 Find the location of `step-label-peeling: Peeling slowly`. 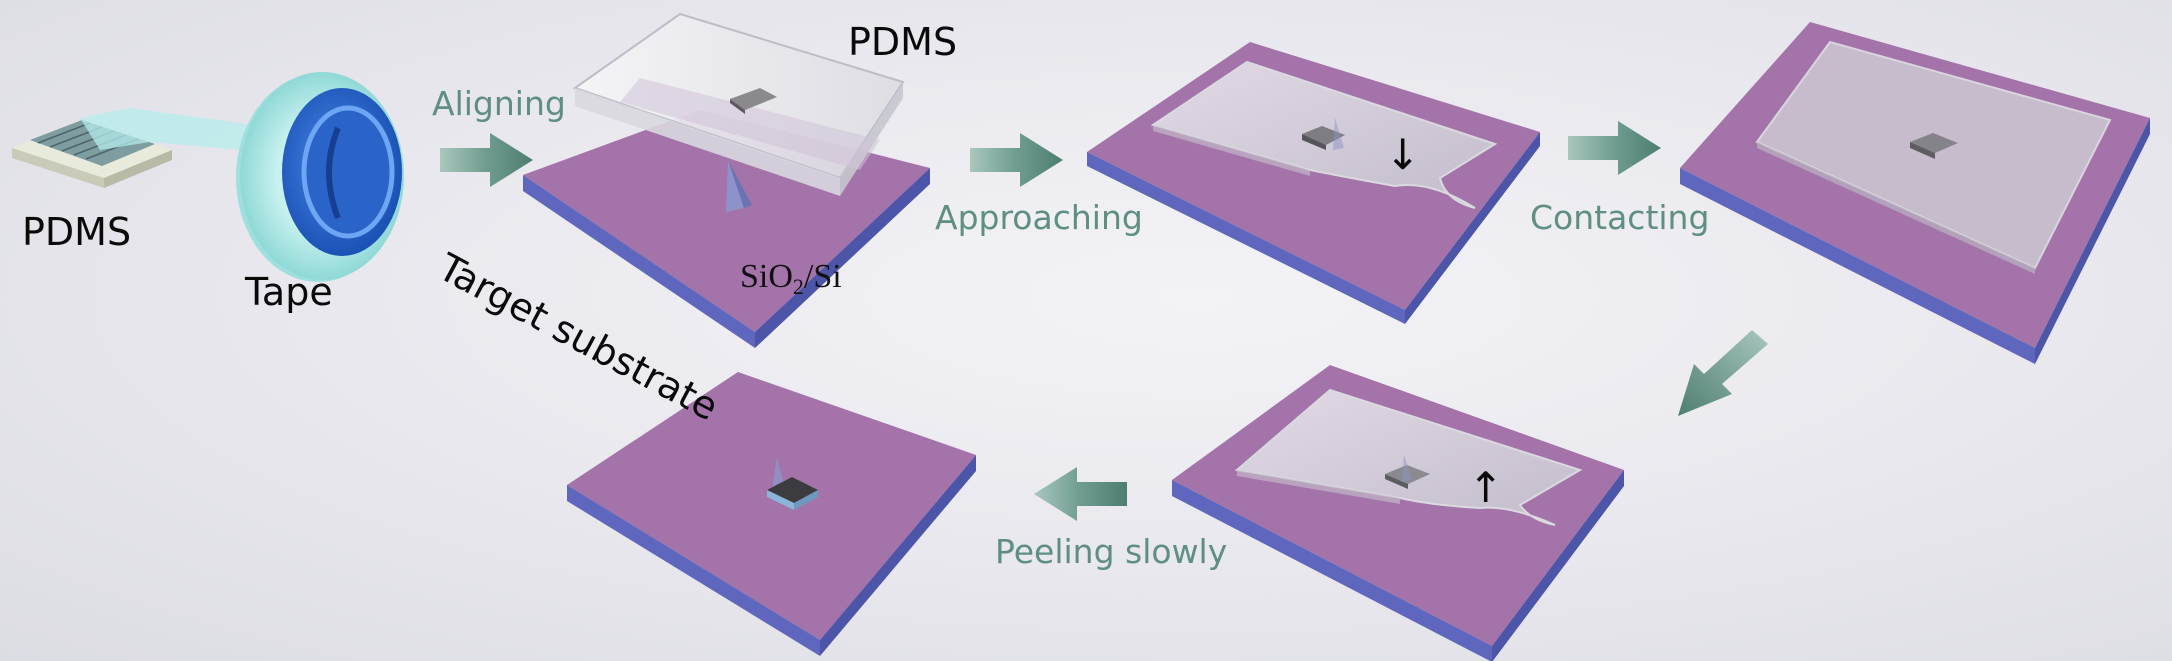

step-label-peeling: Peeling slowly is located at coordinates (1111, 551).